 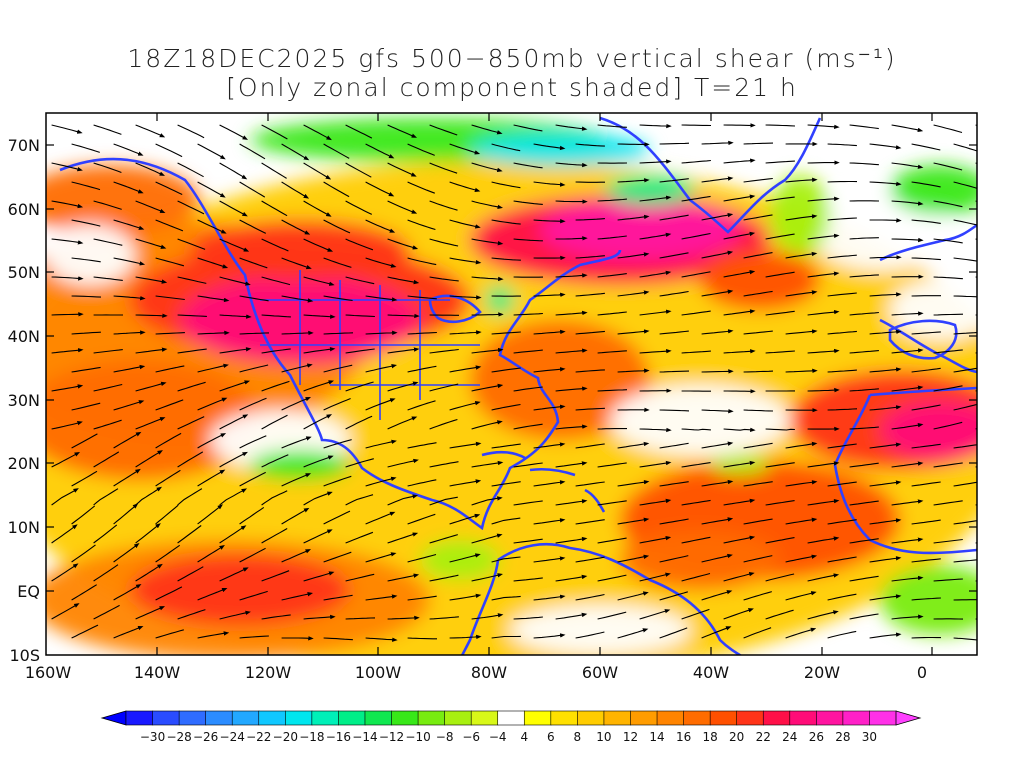 I want to click on chart-title-line-2: [Only zonal component shaded] T=21 h, so click(x=512, y=87).